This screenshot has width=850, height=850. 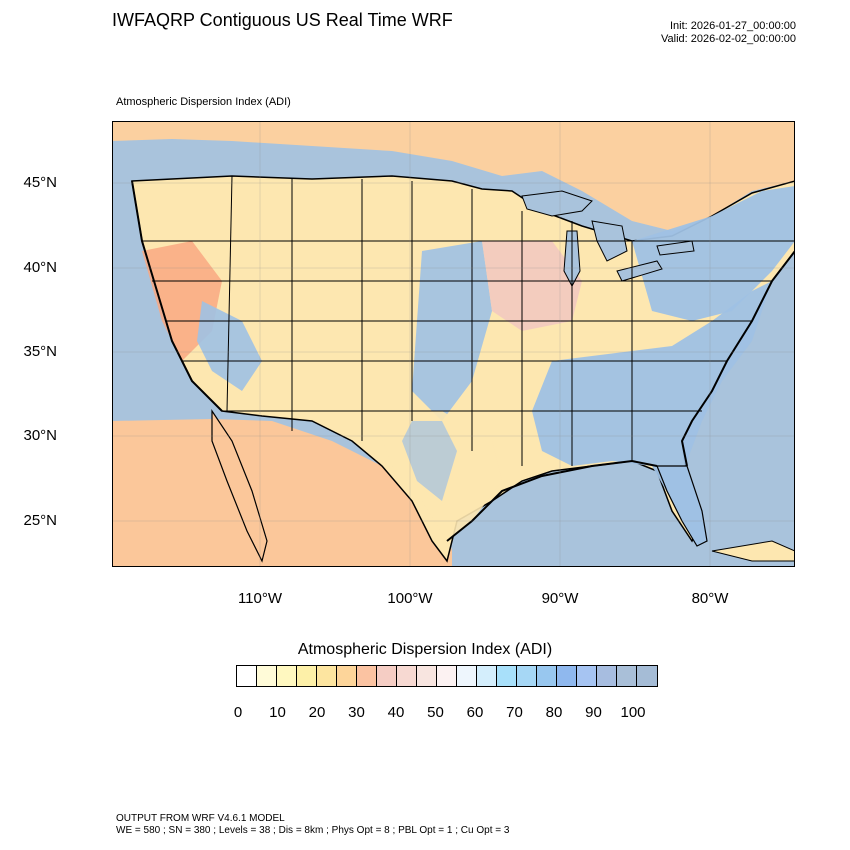 I want to click on legend-tick-label: 50, so click(x=435, y=712).